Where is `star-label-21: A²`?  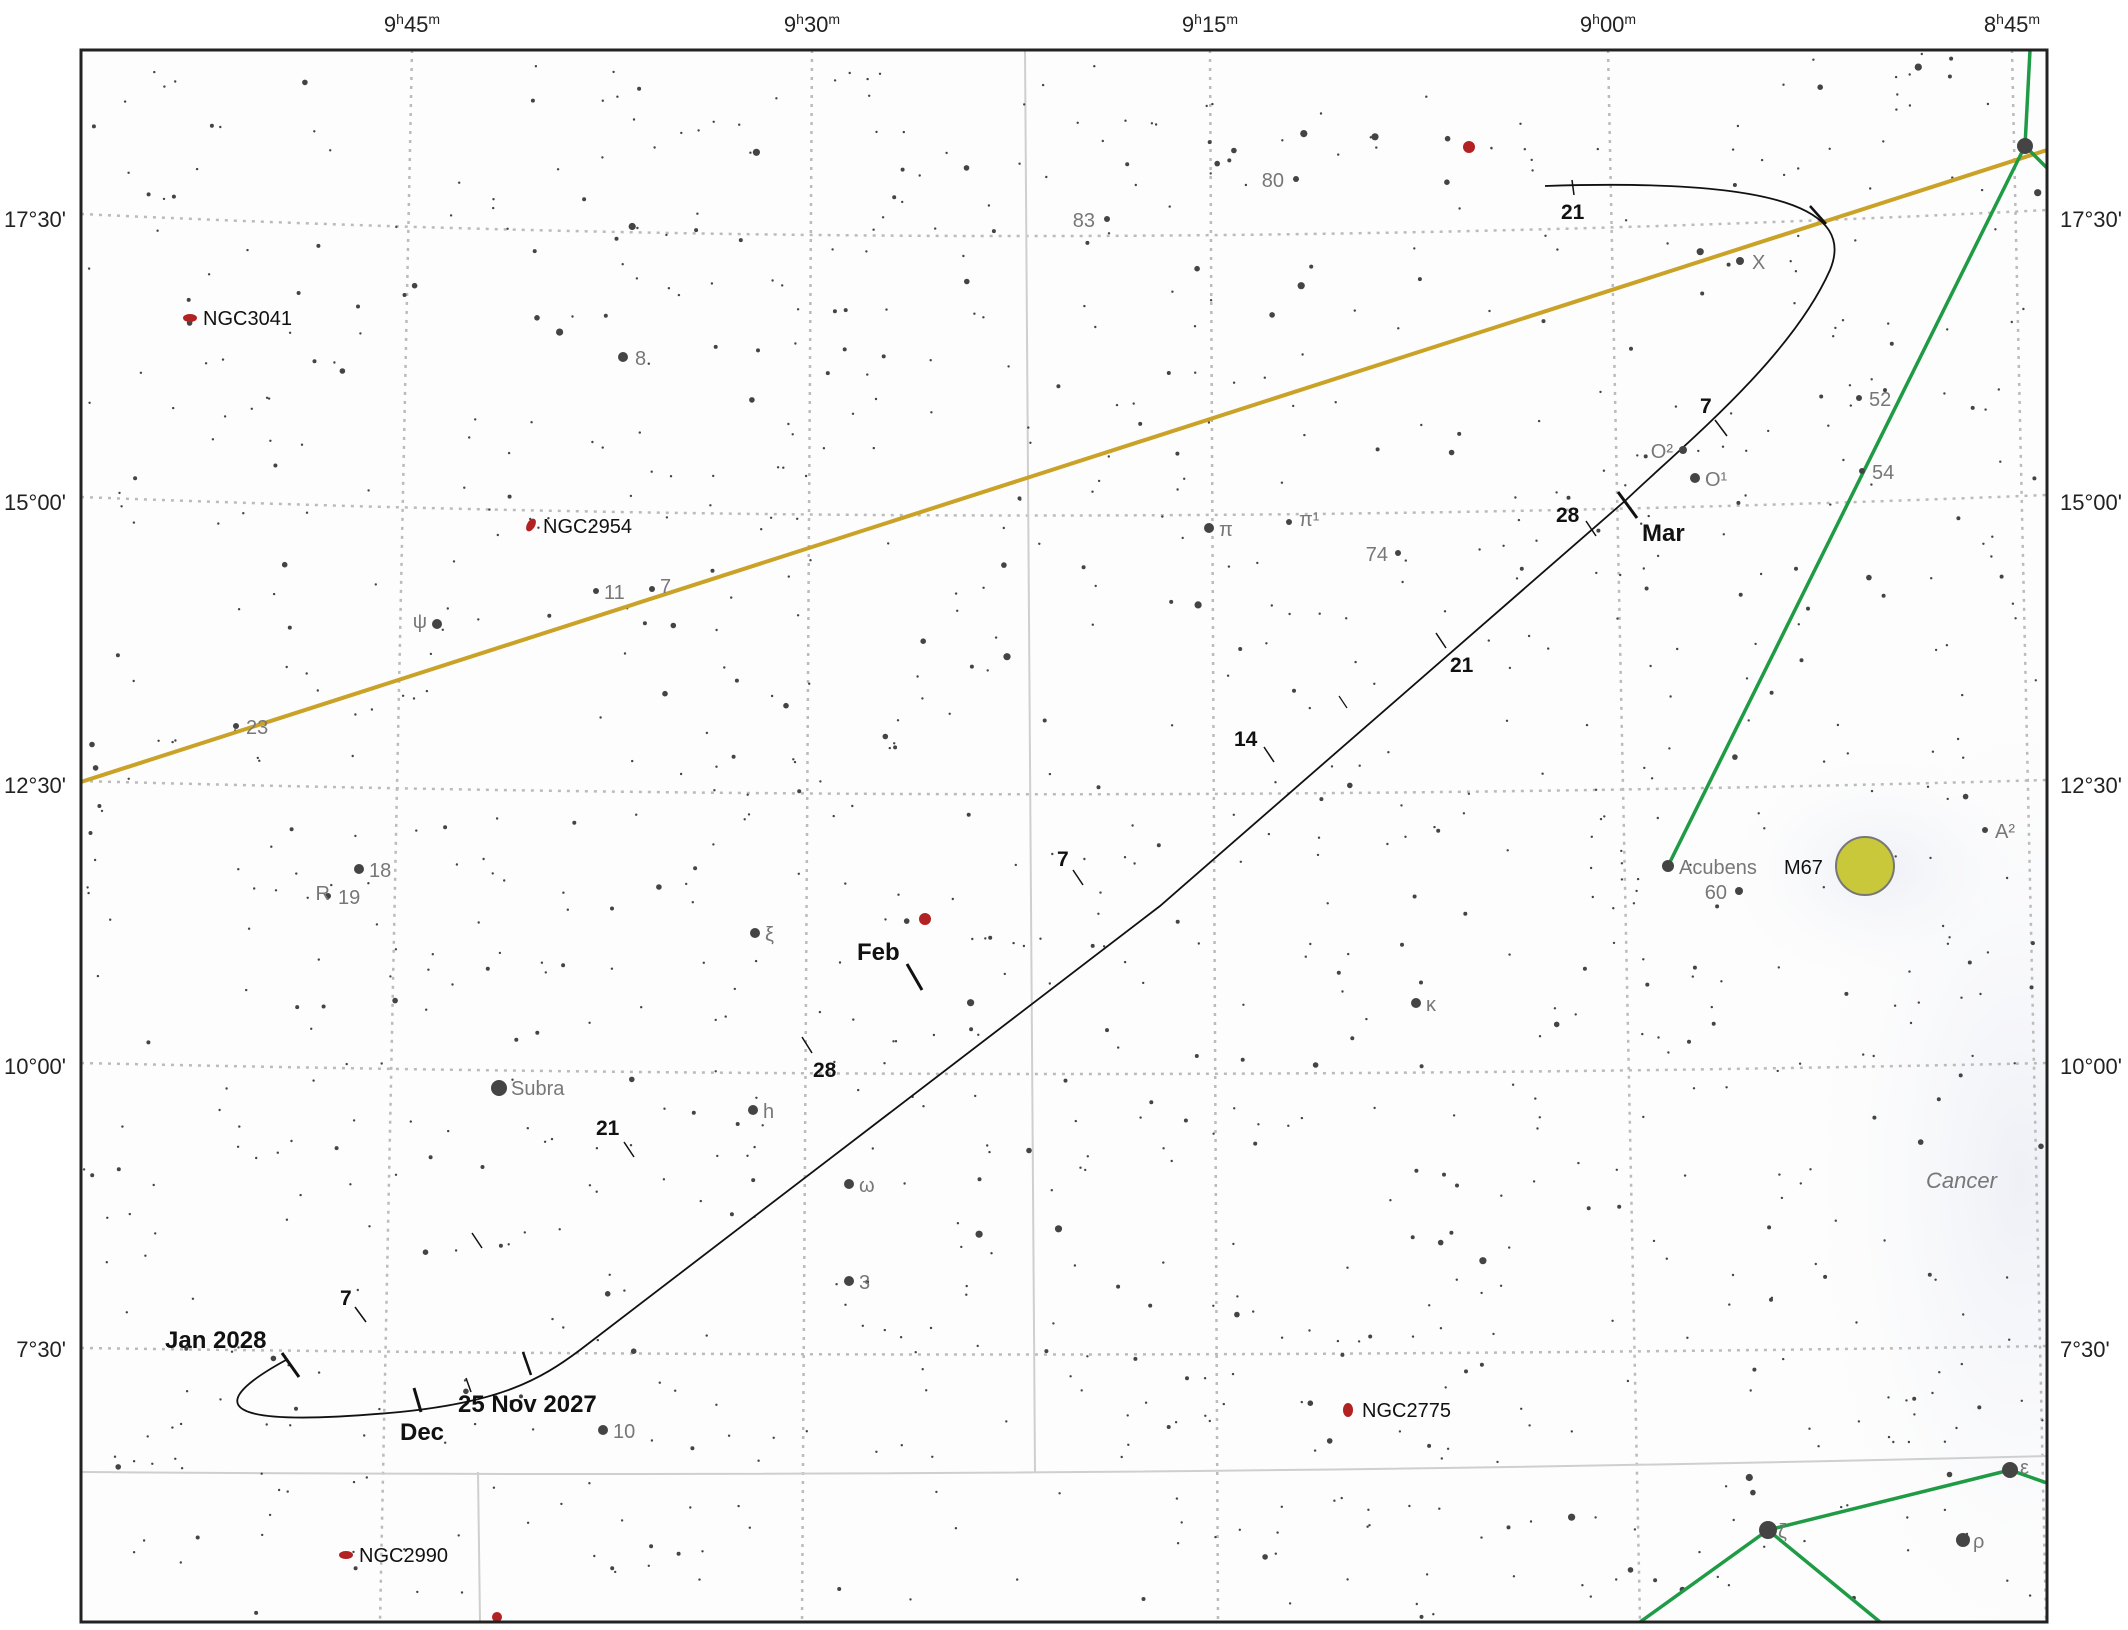
star-label-21: A² is located at coordinates (2005, 832).